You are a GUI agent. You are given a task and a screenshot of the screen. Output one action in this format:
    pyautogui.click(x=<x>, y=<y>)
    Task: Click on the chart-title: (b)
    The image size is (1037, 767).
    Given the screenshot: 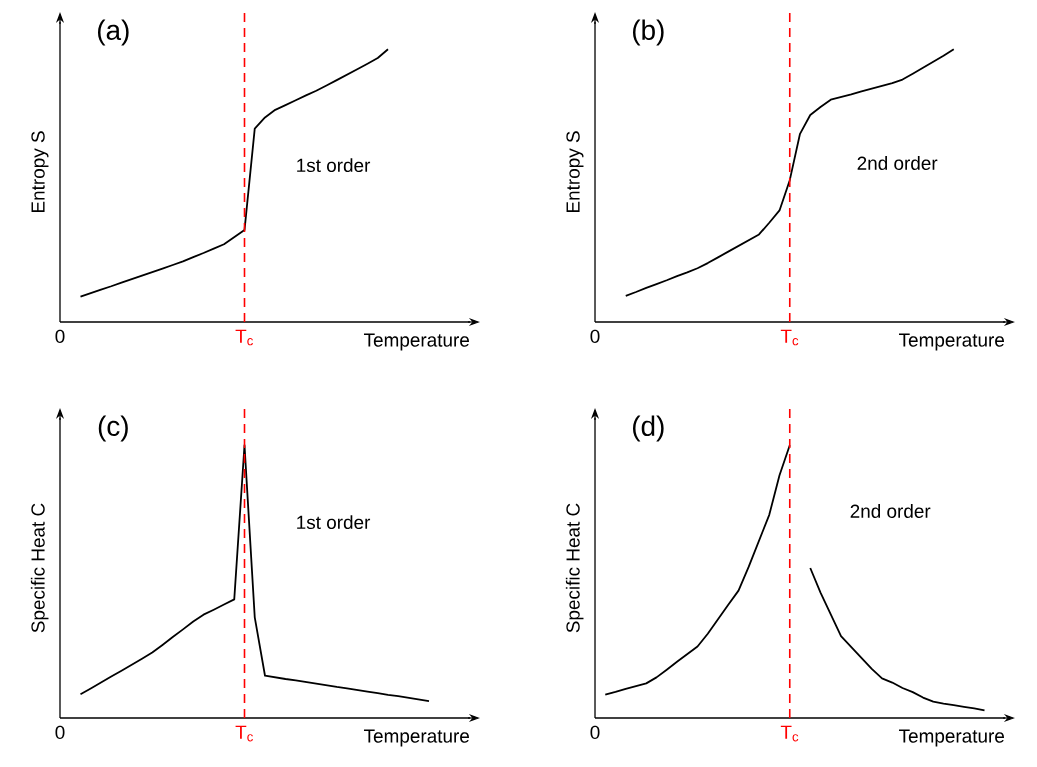 What is the action you would take?
    pyautogui.click(x=648, y=32)
    